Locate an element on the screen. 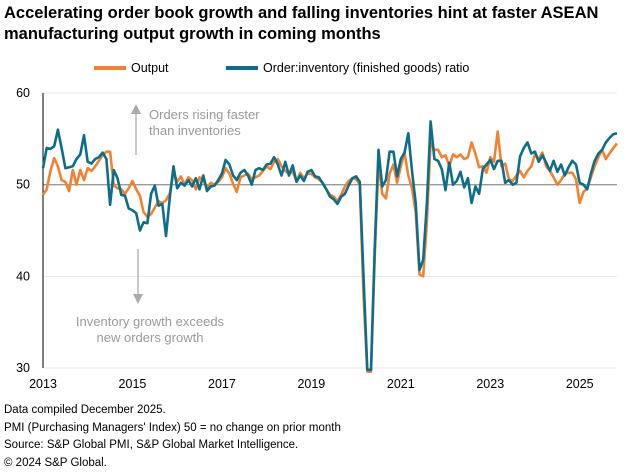  y-tick-label: 50 is located at coordinates (23, 185).